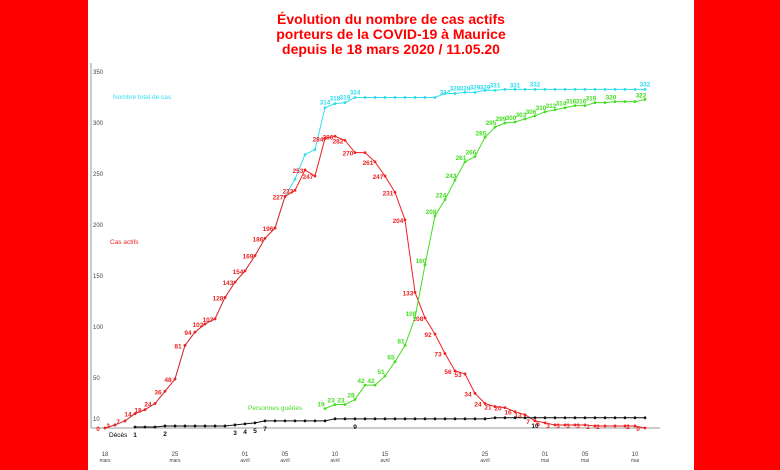 This screenshot has height=470, width=780. Describe the element at coordinates (545, 455) in the screenshot. I see `x-tick-label: 01` at that location.